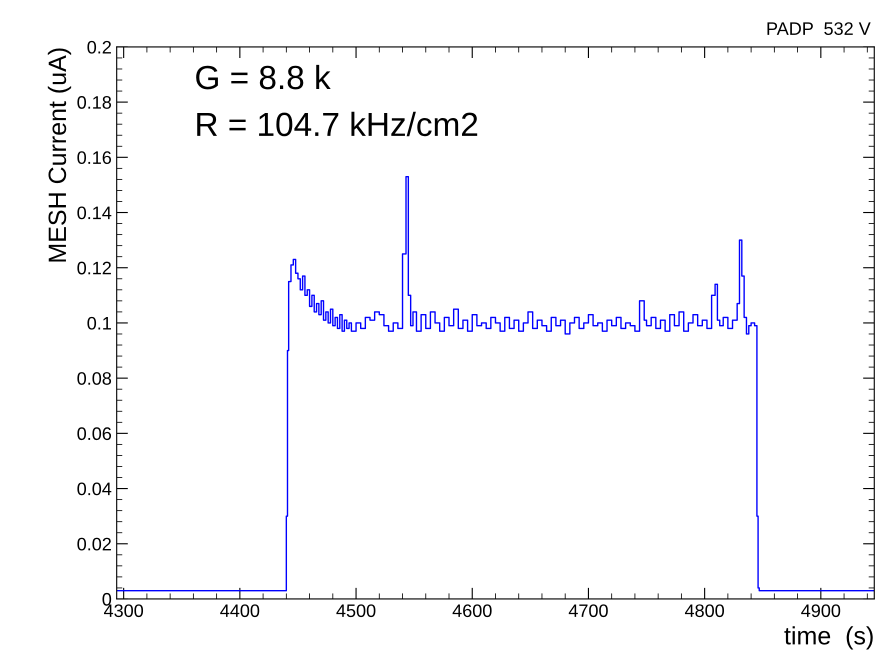 The height and width of the screenshot is (670, 884). Describe the element at coordinates (820, 611) in the screenshot. I see `x-tick-label: 4900` at that location.